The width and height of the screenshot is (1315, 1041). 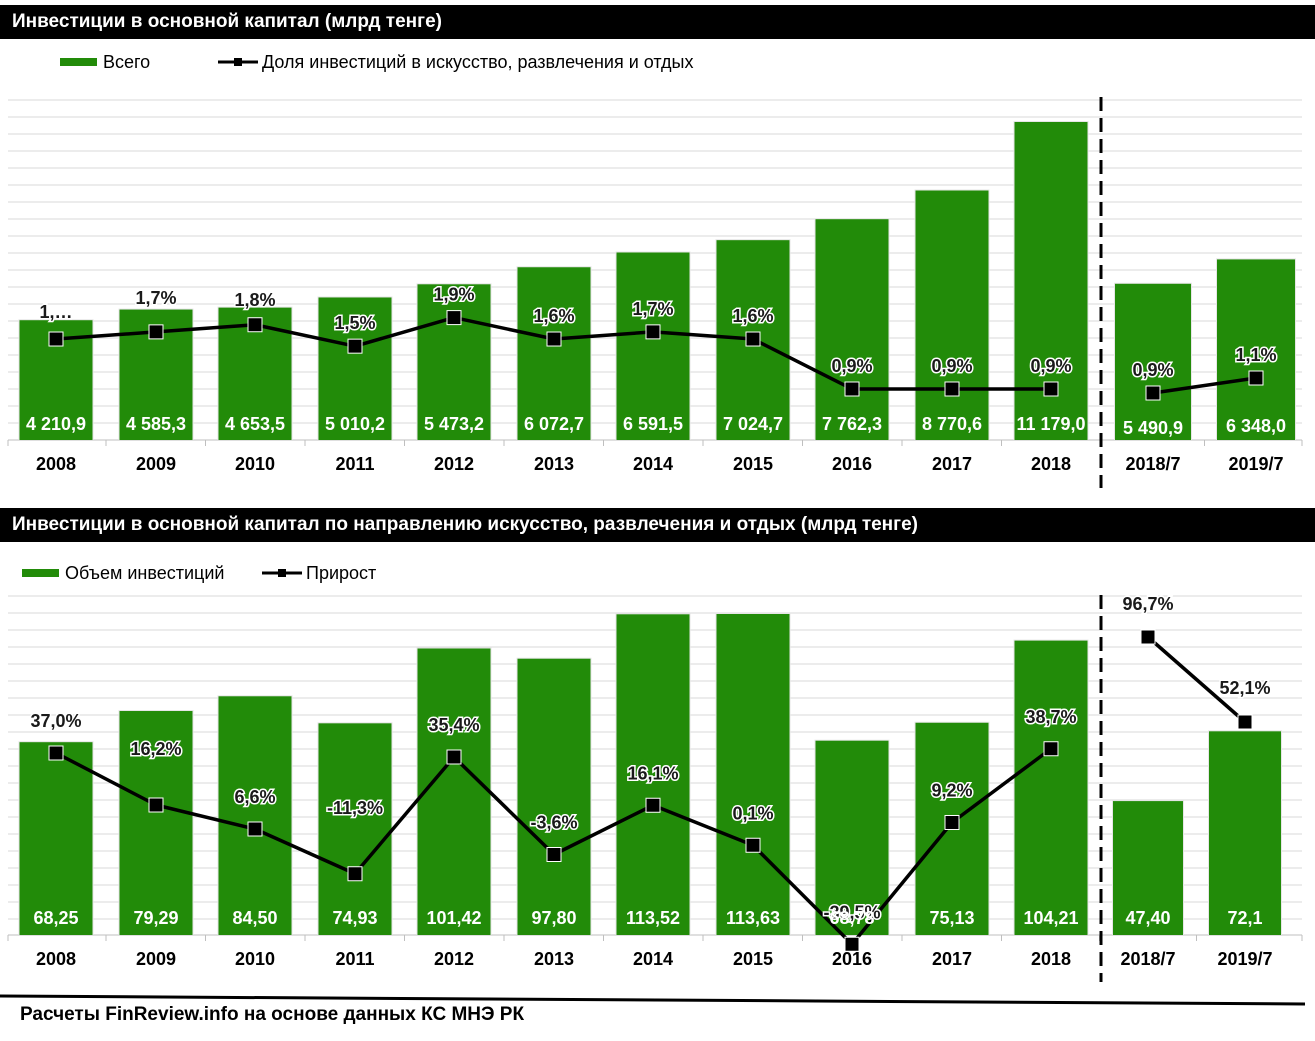 I want to click on bar-label-2009: 79,29, so click(x=155, y=918).